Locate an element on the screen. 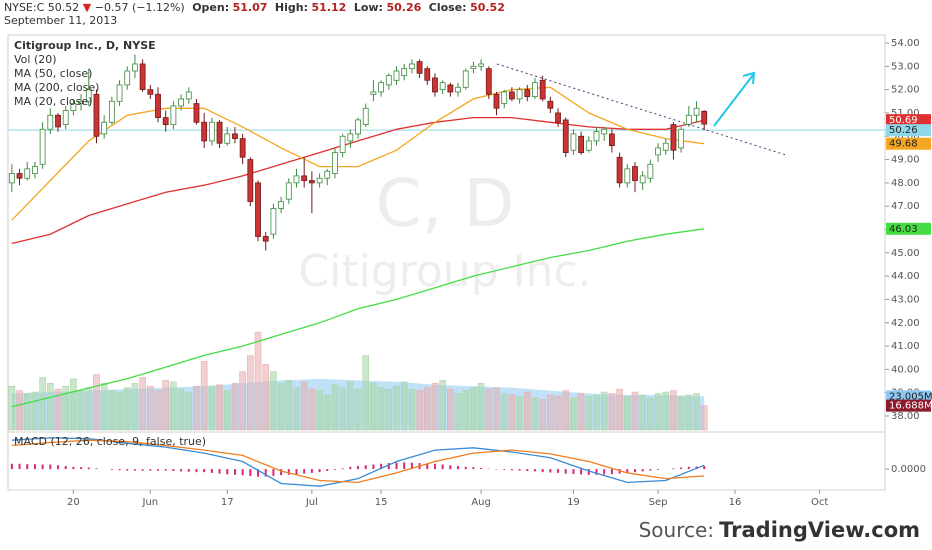 The image size is (932, 550). y-tick-label: 40.00 is located at coordinates (905, 369).